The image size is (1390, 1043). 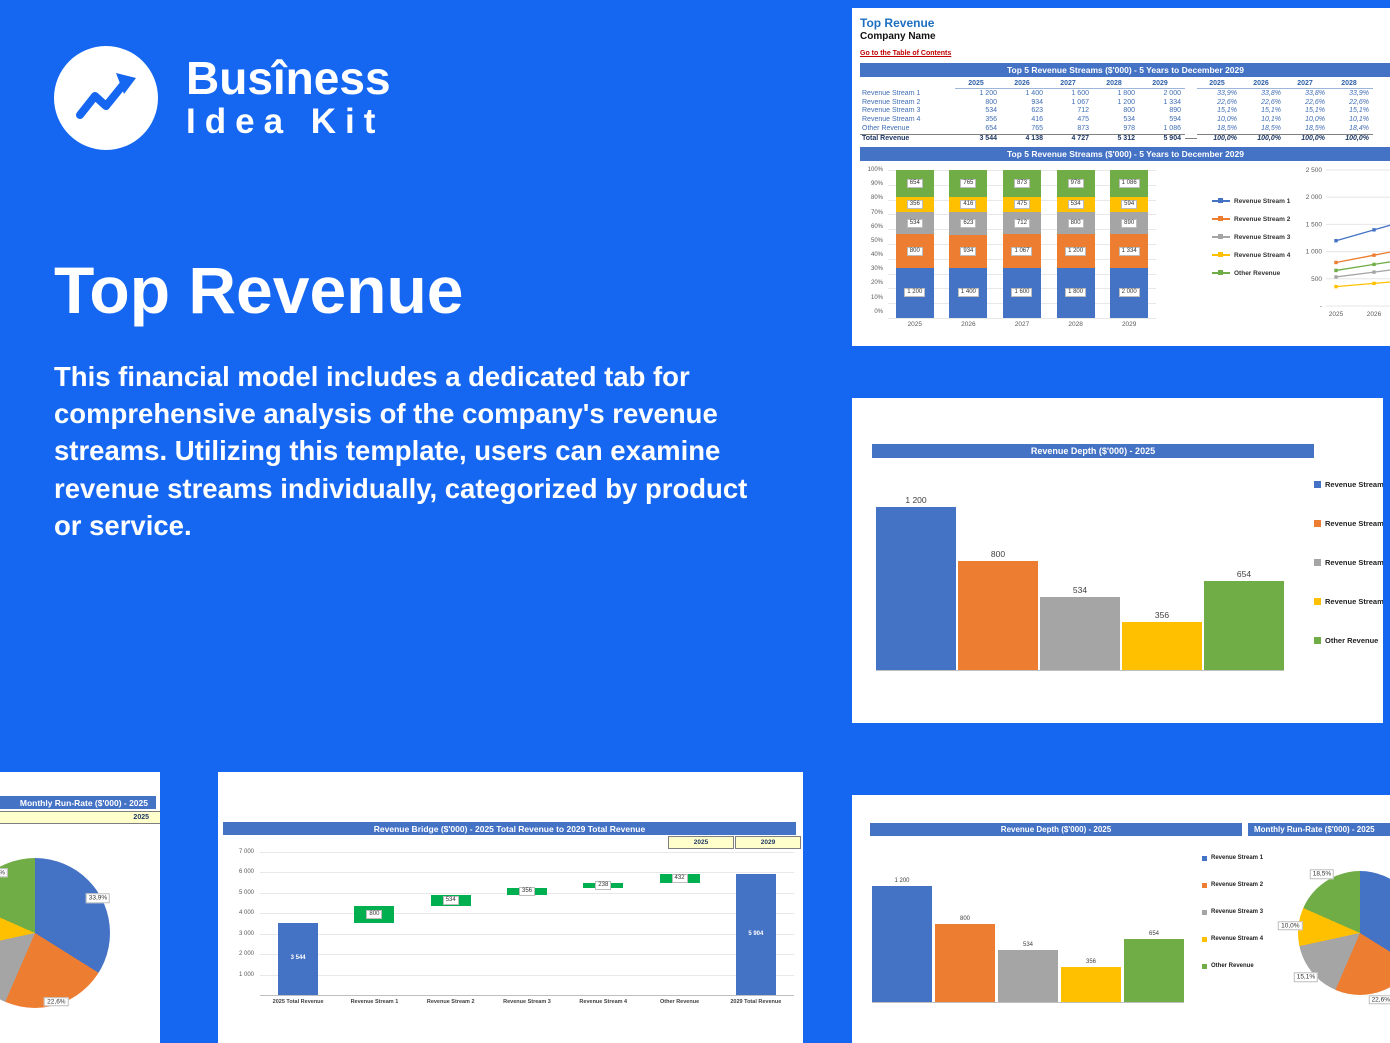 I want to click on value-cell: 1 800, so click(x=1126, y=94).